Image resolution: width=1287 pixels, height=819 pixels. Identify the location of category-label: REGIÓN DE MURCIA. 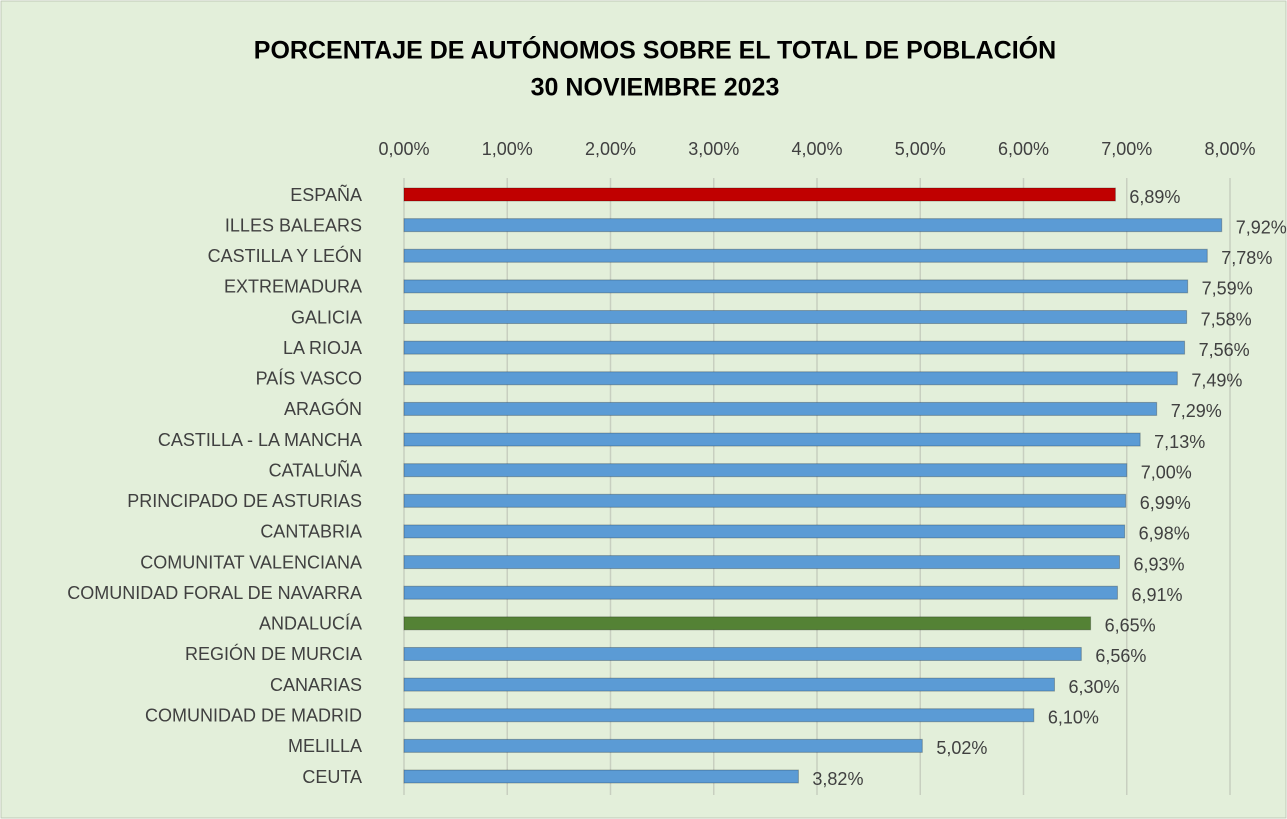
(273, 653).